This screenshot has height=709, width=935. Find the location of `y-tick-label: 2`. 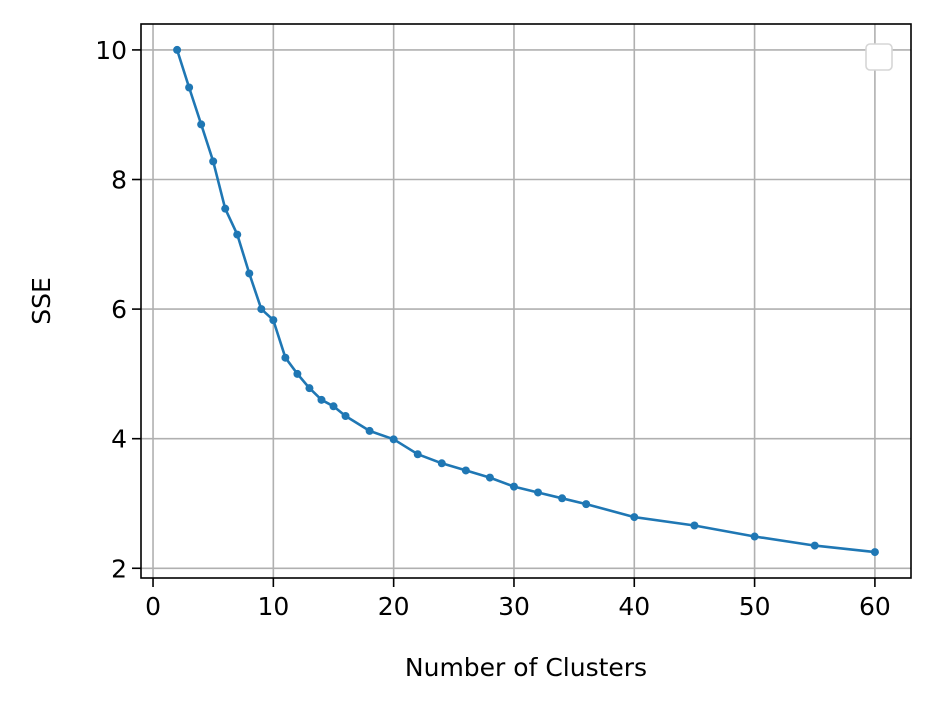

y-tick-label: 2 is located at coordinates (119, 568).